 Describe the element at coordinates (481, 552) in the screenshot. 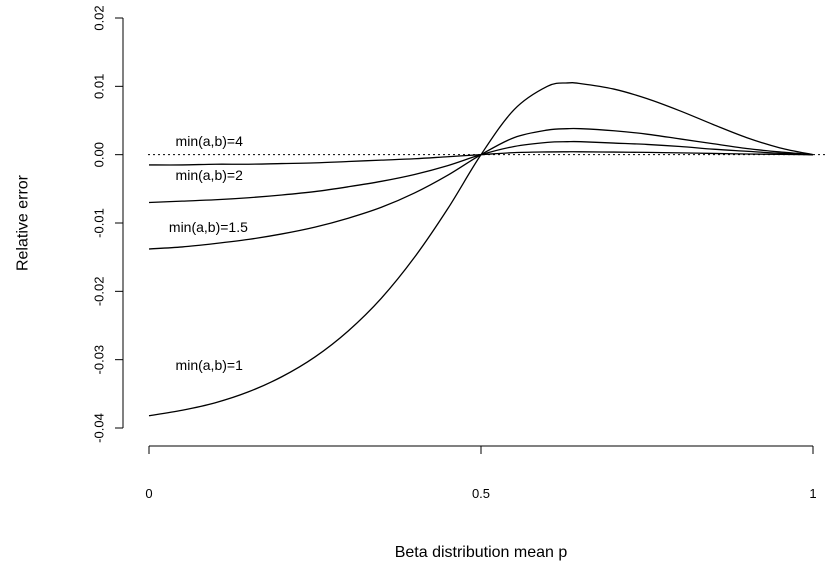

I see `x-axis-title: Beta distribution mean p` at that location.